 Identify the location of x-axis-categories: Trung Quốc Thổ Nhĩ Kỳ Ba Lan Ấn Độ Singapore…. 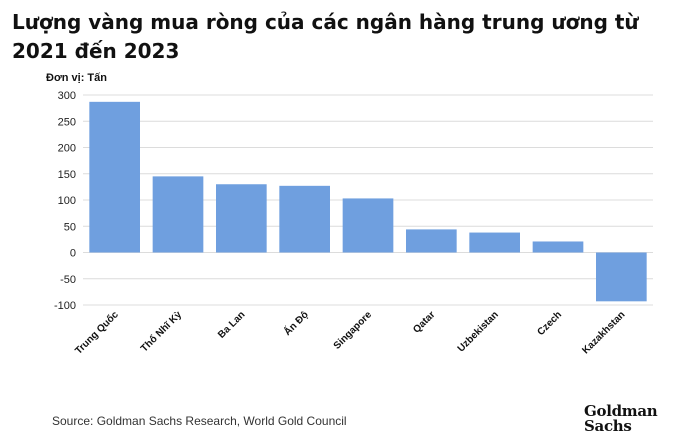
(350, 332).